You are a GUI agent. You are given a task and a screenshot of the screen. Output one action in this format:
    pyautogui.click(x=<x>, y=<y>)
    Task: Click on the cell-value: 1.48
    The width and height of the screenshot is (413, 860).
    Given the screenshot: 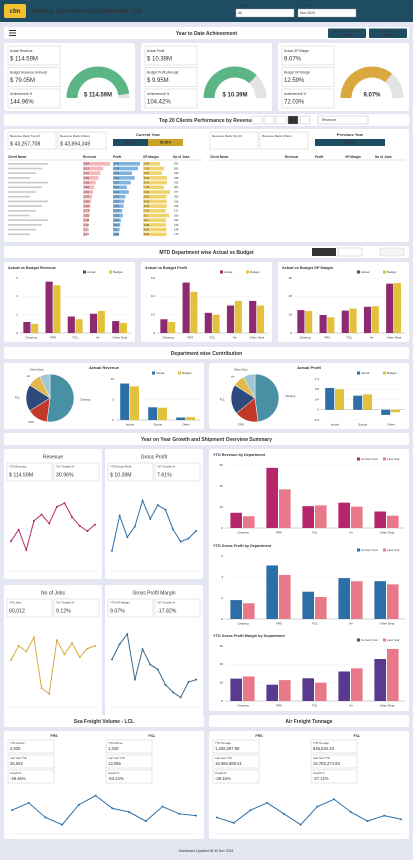 What is the action you would take?
    pyautogui.click(x=87, y=220)
    